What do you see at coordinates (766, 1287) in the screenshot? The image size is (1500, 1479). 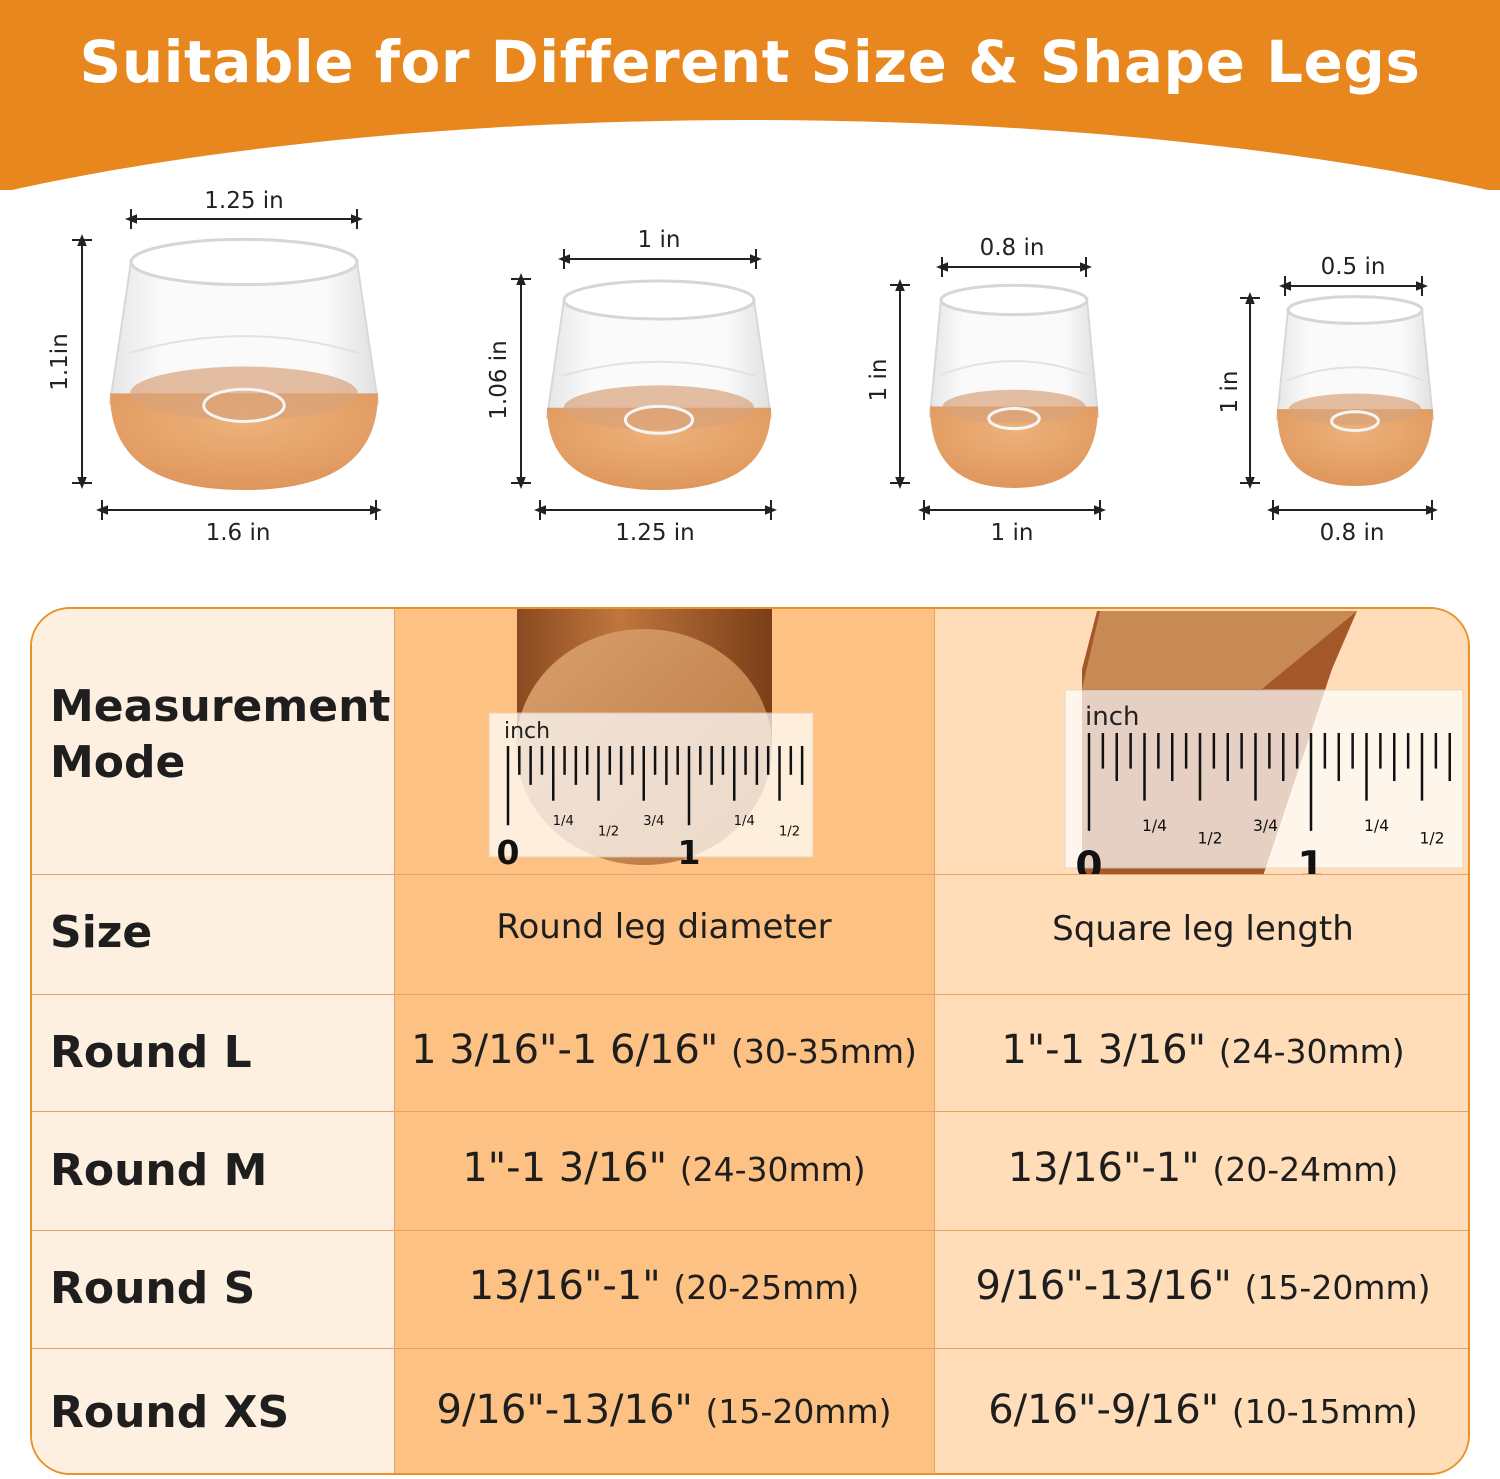 I see `round-mm: (20-25mm)` at bounding box center [766, 1287].